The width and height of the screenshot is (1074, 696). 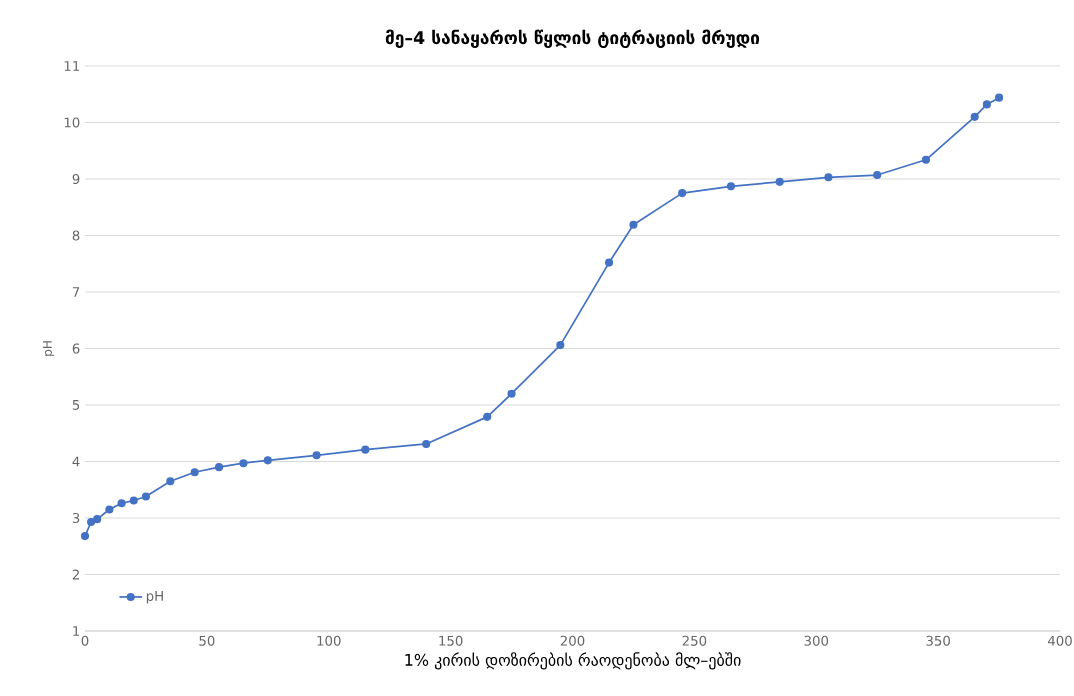 I want to click on y-tick-label: 3, so click(x=76, y=518).